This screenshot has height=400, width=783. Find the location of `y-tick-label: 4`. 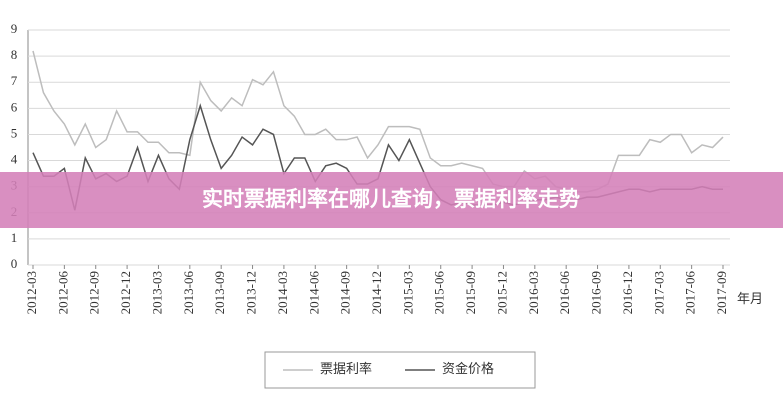

y-tick-label: 4 is located at coordinates (14, 159).